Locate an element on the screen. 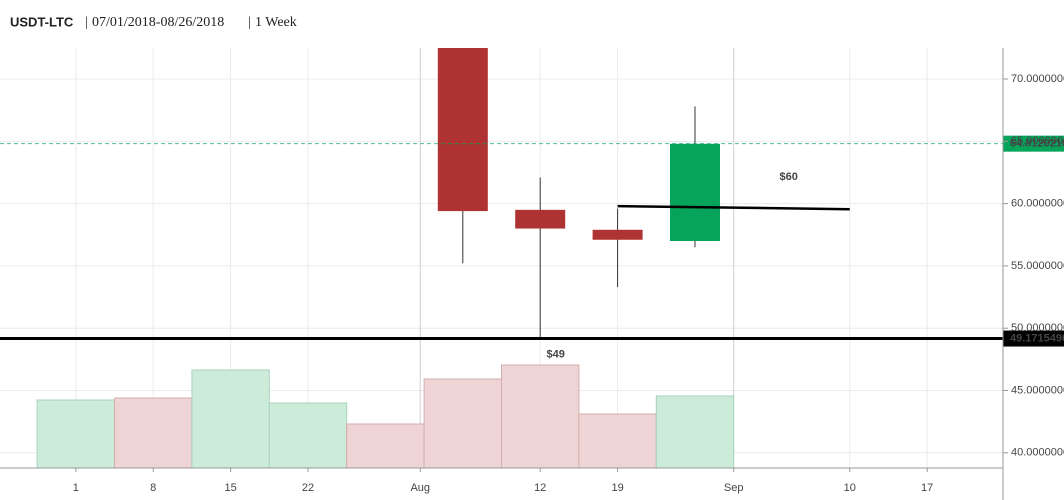 This screenshot has width=1064, height=500. x-tick-label: 17 is located at coordinates (927, 488).